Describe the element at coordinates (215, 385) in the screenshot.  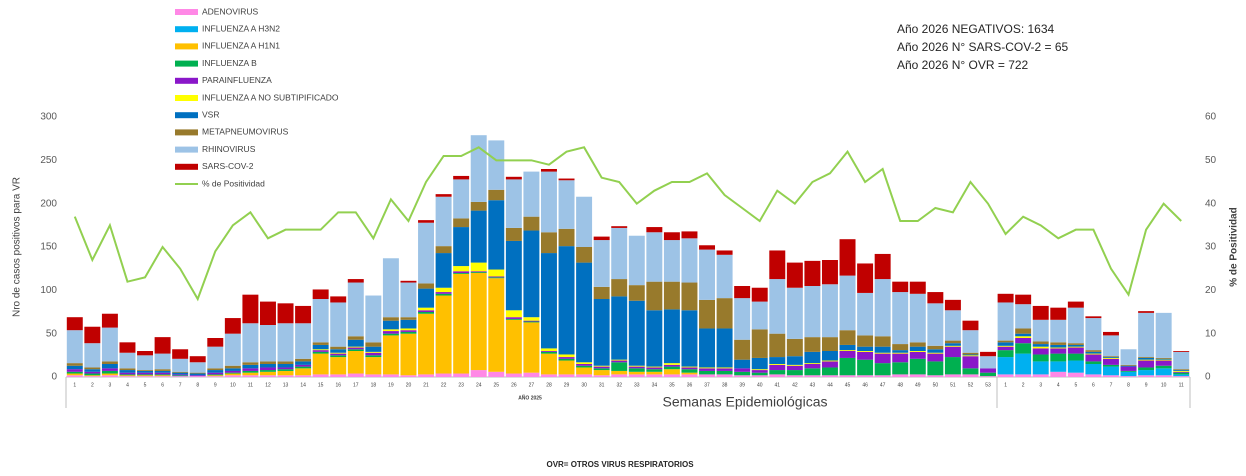
I see `x-tick-label: 9` at that location.